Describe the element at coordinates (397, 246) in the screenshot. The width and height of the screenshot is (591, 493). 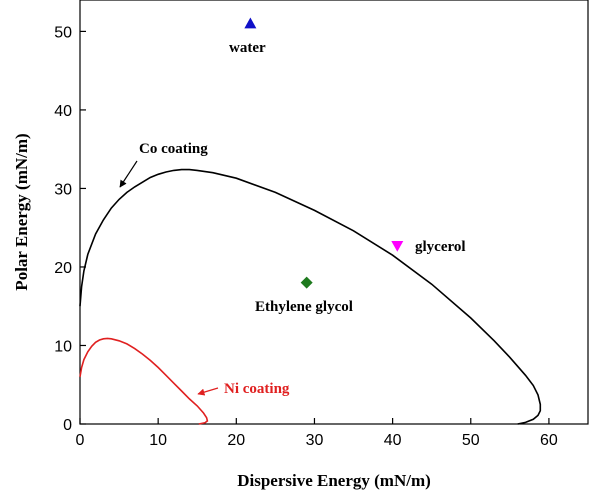
I see `point-glycerol` at that location.